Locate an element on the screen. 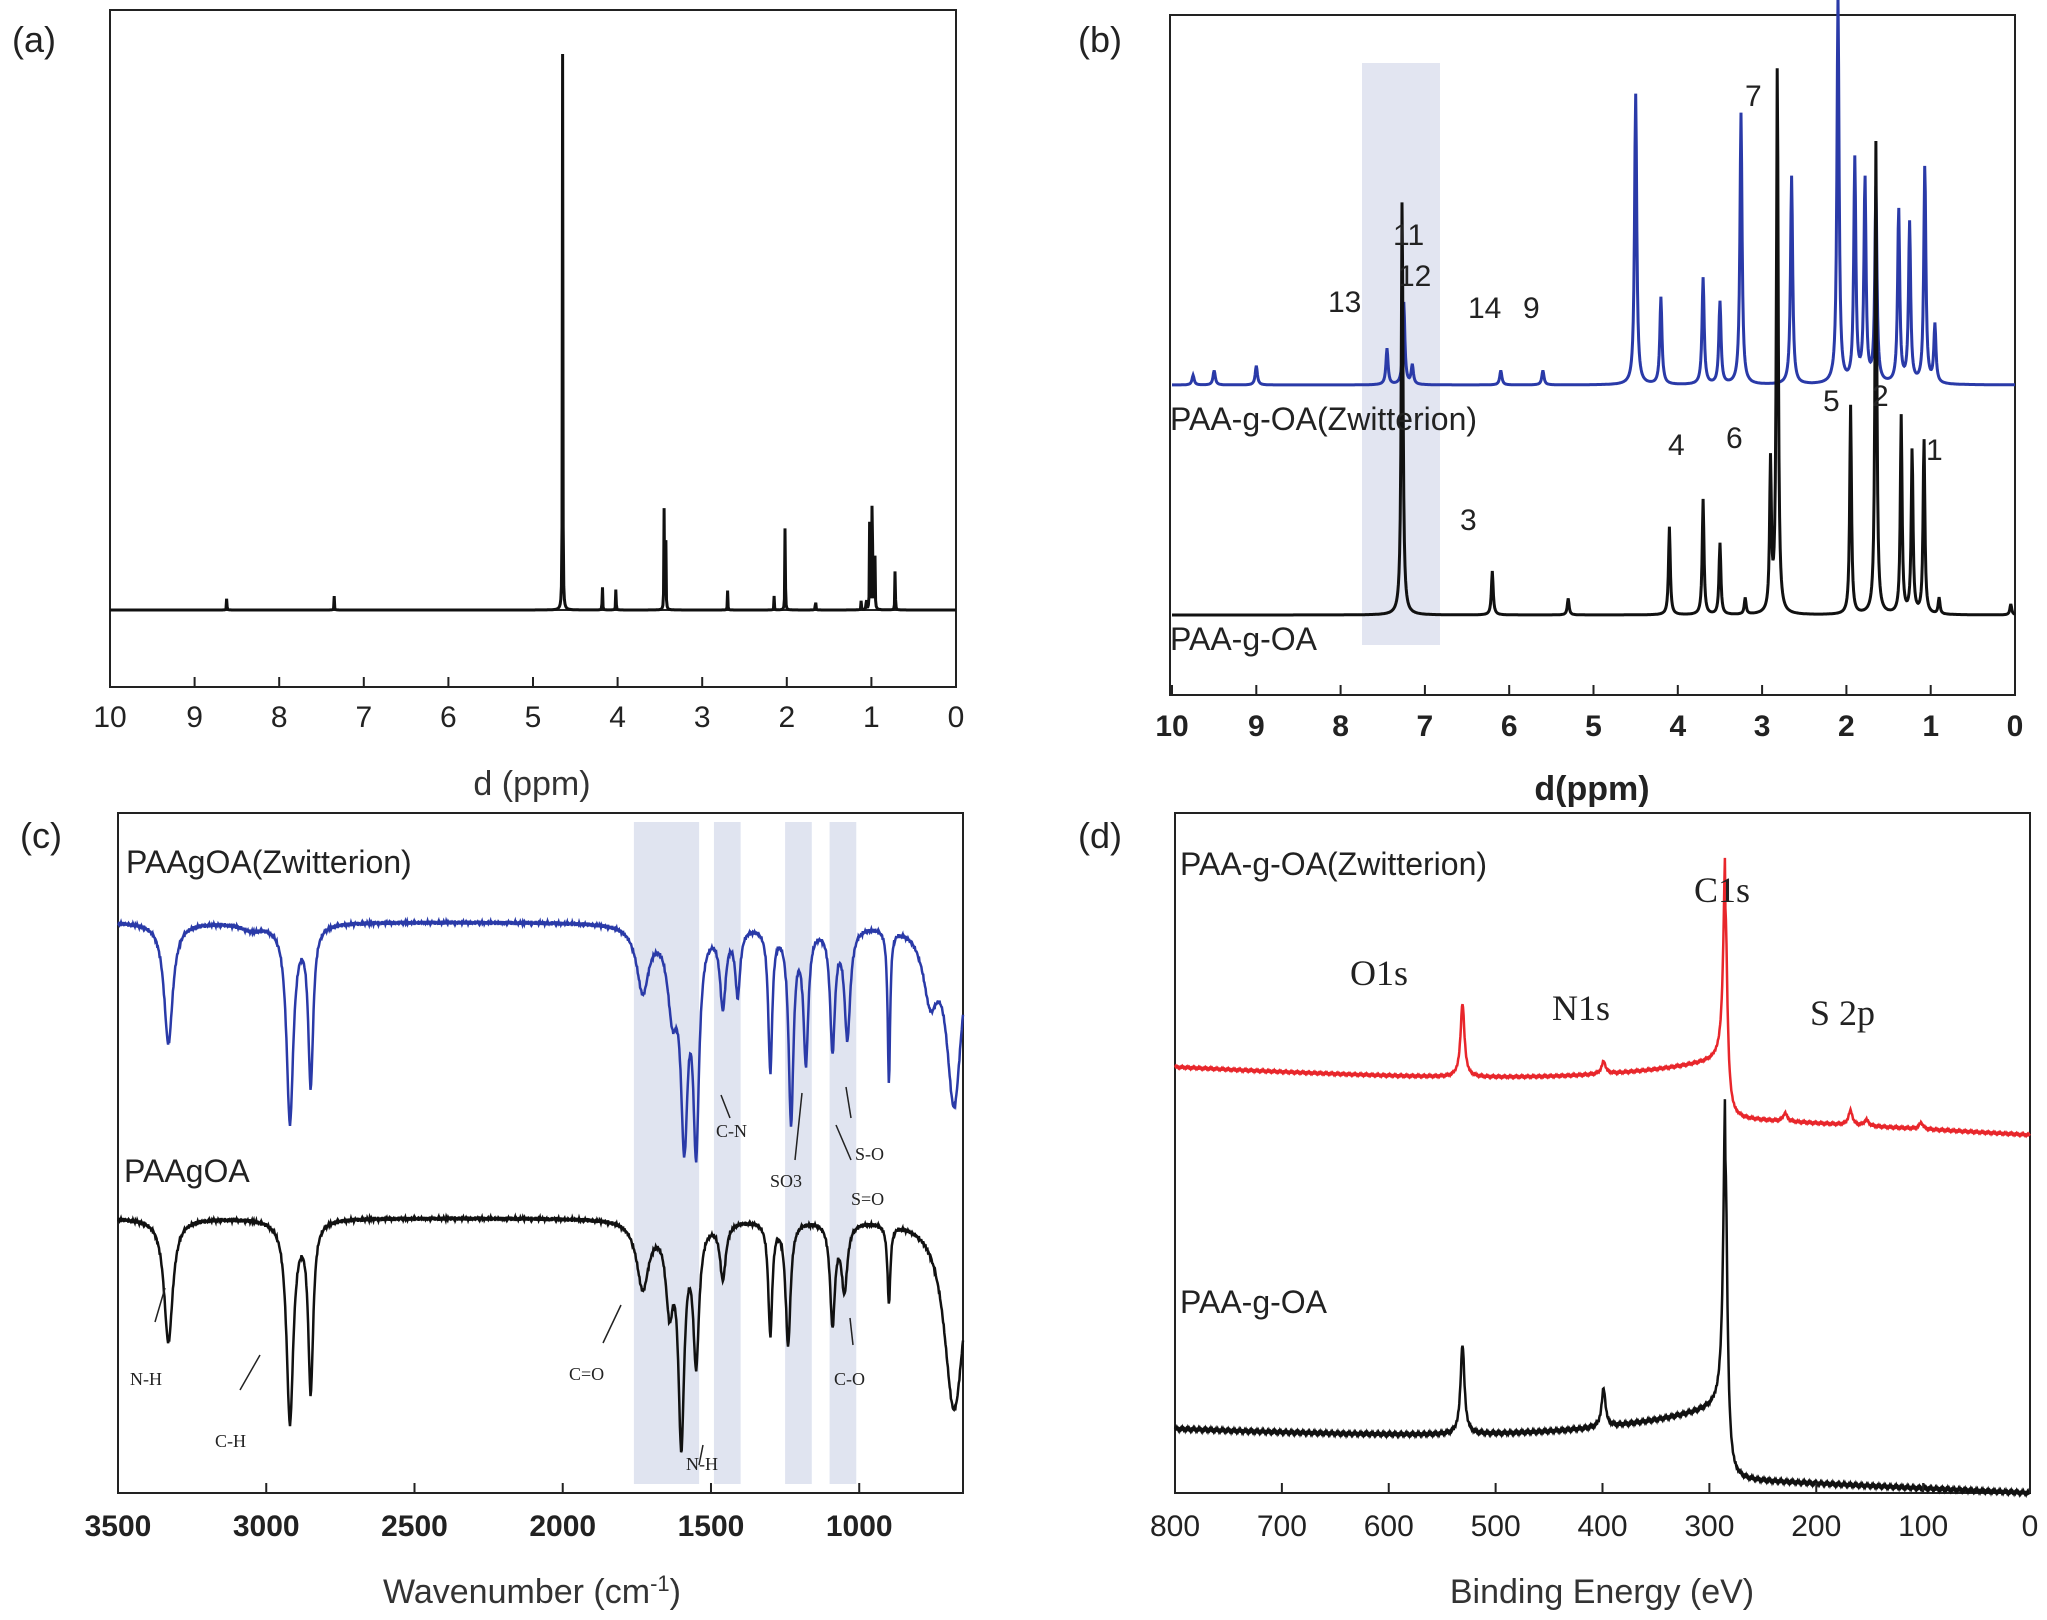 This screenshot has width=2047, height=1620. panel-b-series-zwitterion-label: PAA-g-OA(Zwitterion) is located at coordinates (1323, 419).